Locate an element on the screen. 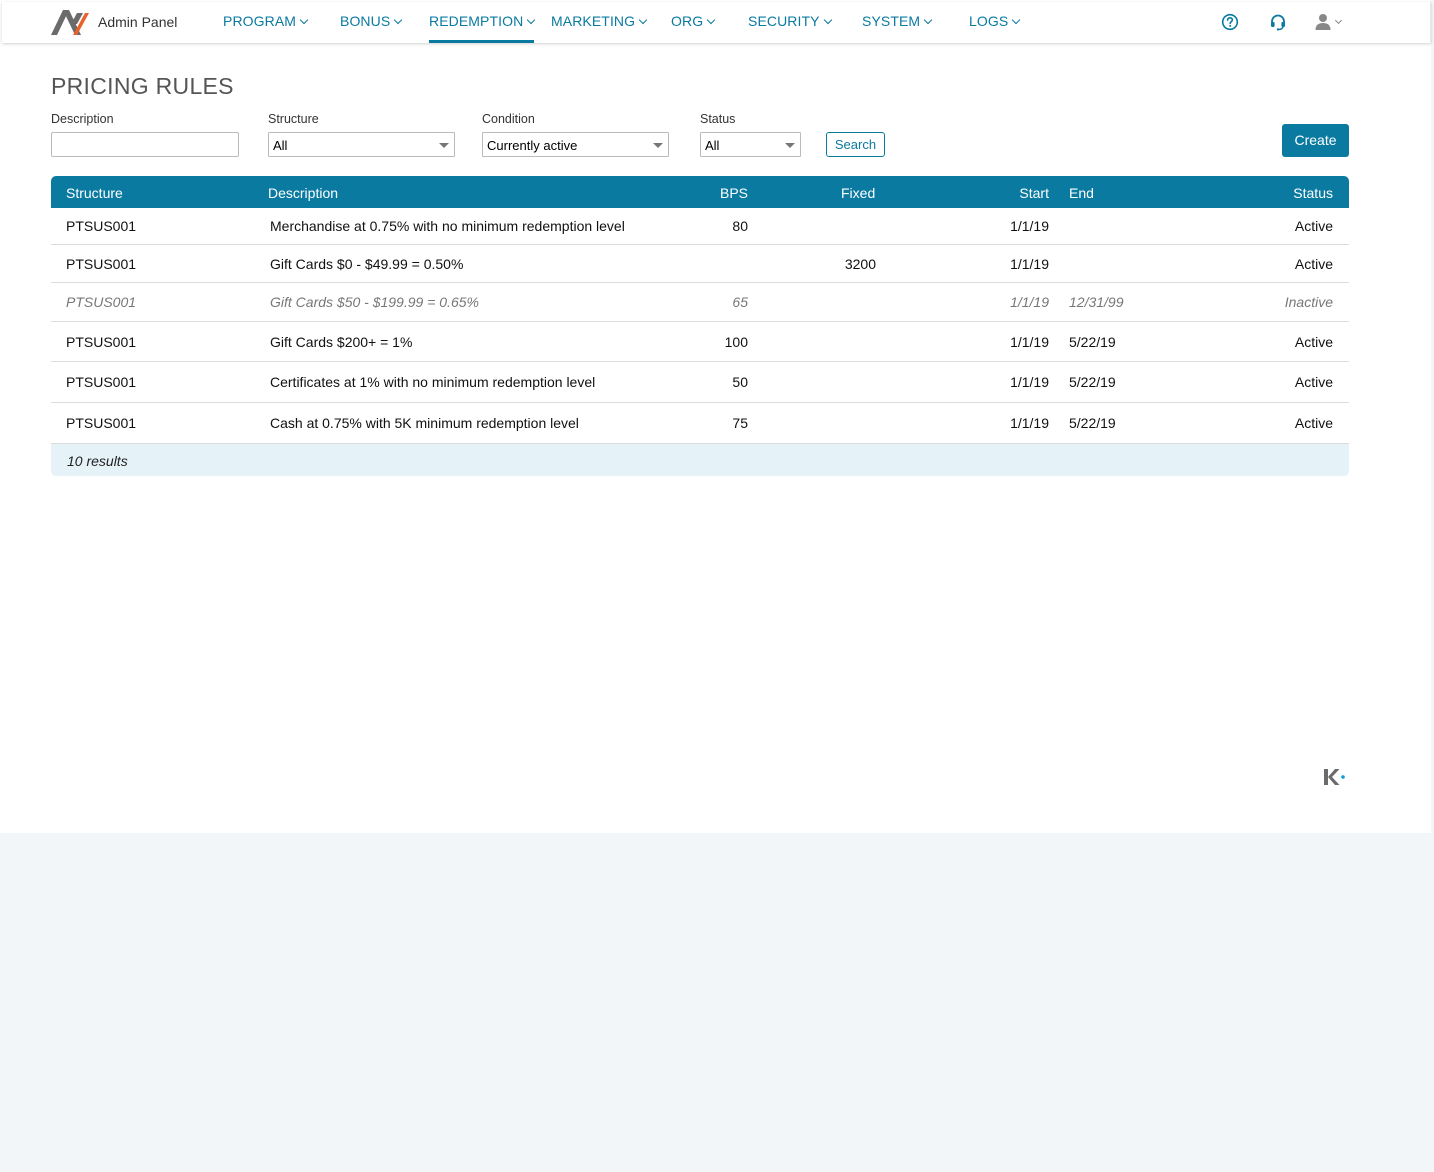  description-filter-input is located at coordinates (145, 144).